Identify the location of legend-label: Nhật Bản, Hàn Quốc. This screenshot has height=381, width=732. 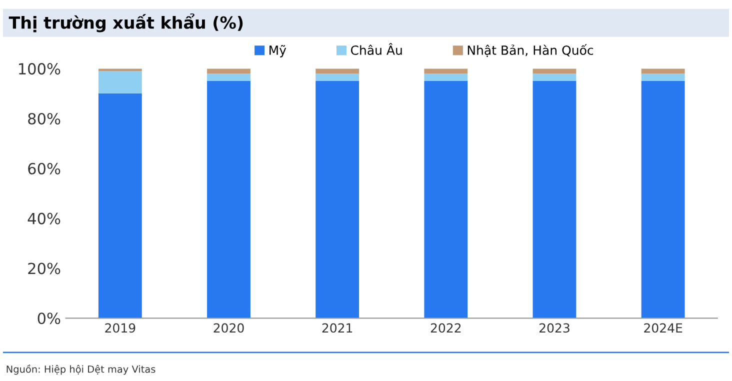
(531, 51).